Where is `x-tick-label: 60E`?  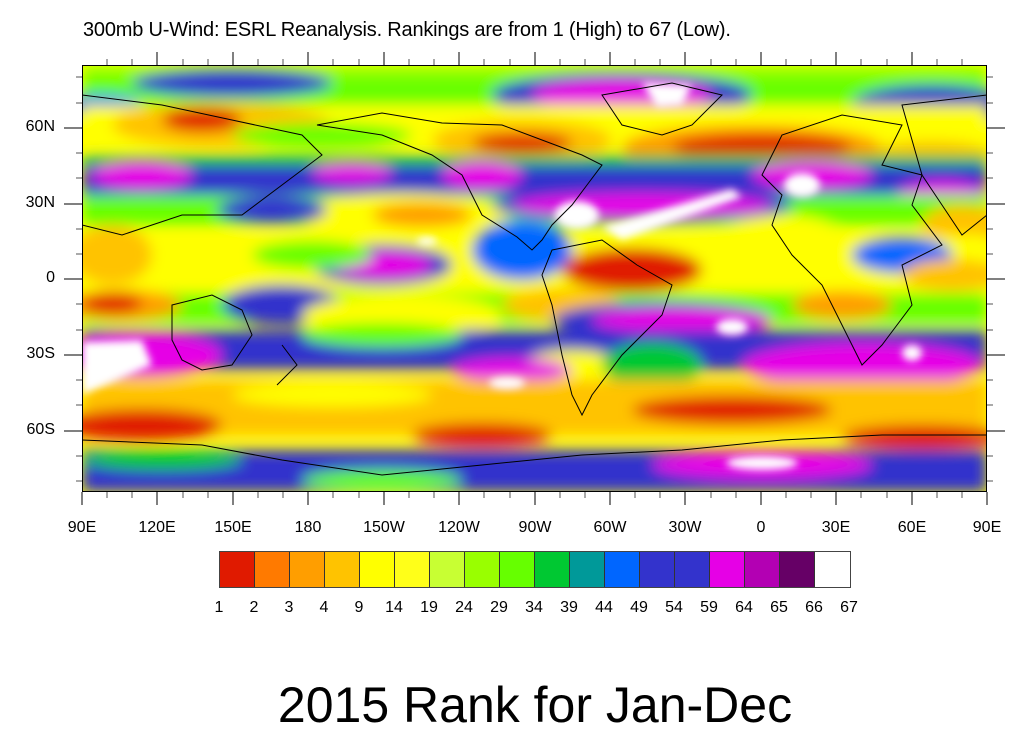
x-tick-label: 60E is located at coordinates (912, 527).